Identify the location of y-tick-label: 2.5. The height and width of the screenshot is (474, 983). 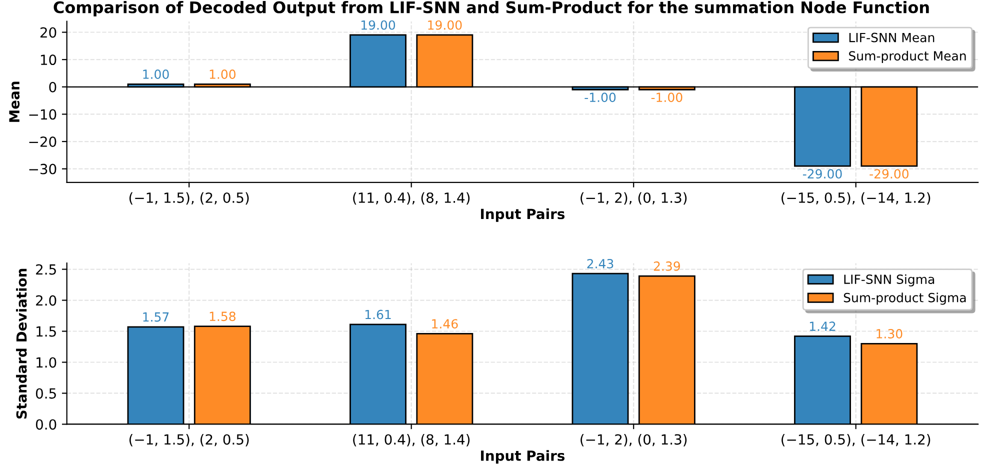
(46, 269).